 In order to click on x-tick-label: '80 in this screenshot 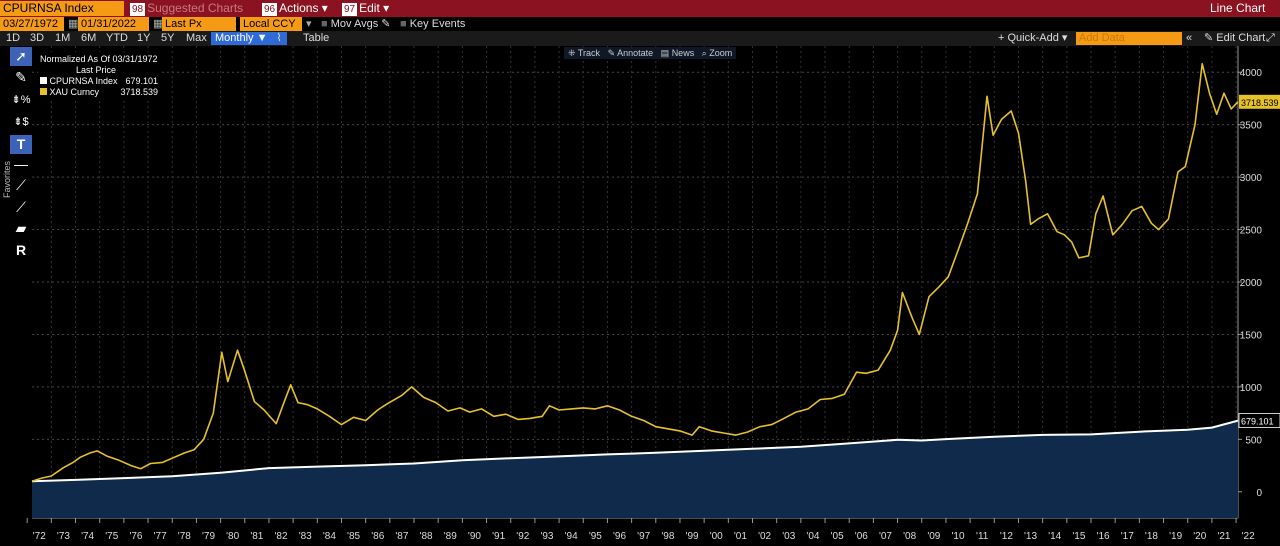, I will do `click(232, 536)`.